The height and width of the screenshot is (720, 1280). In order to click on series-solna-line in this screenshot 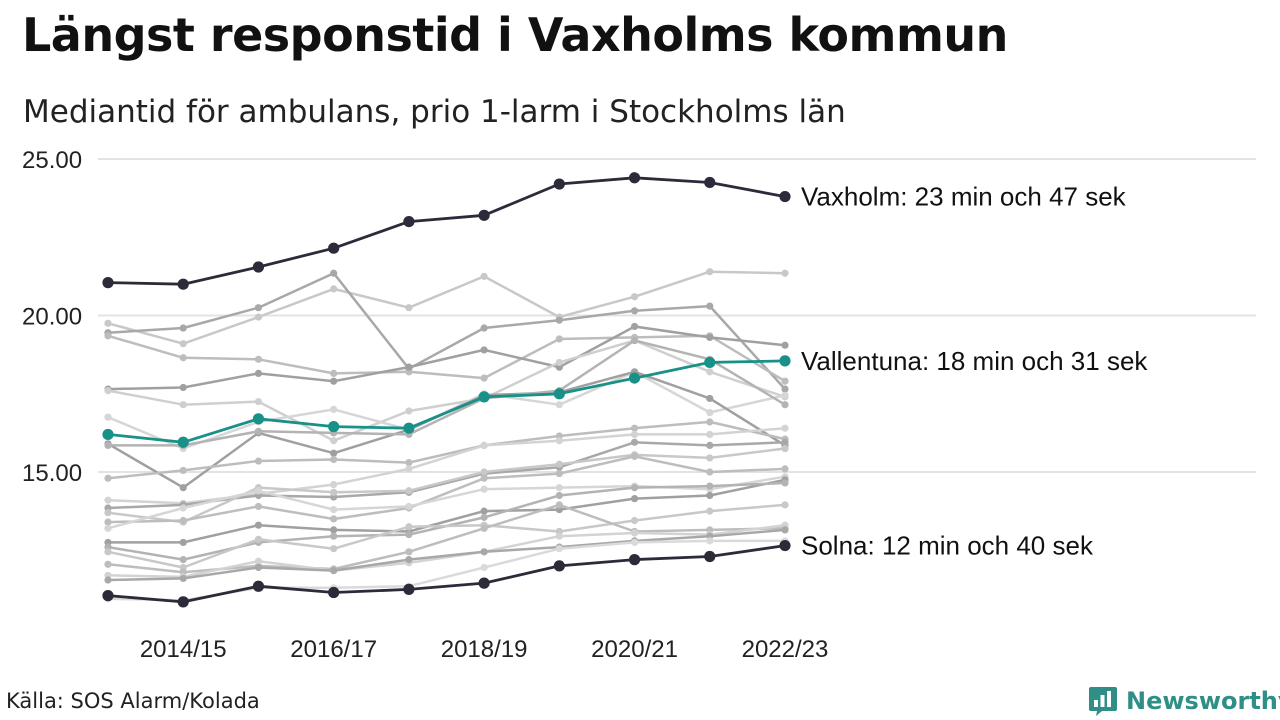, I will do `click(446, 574)`.